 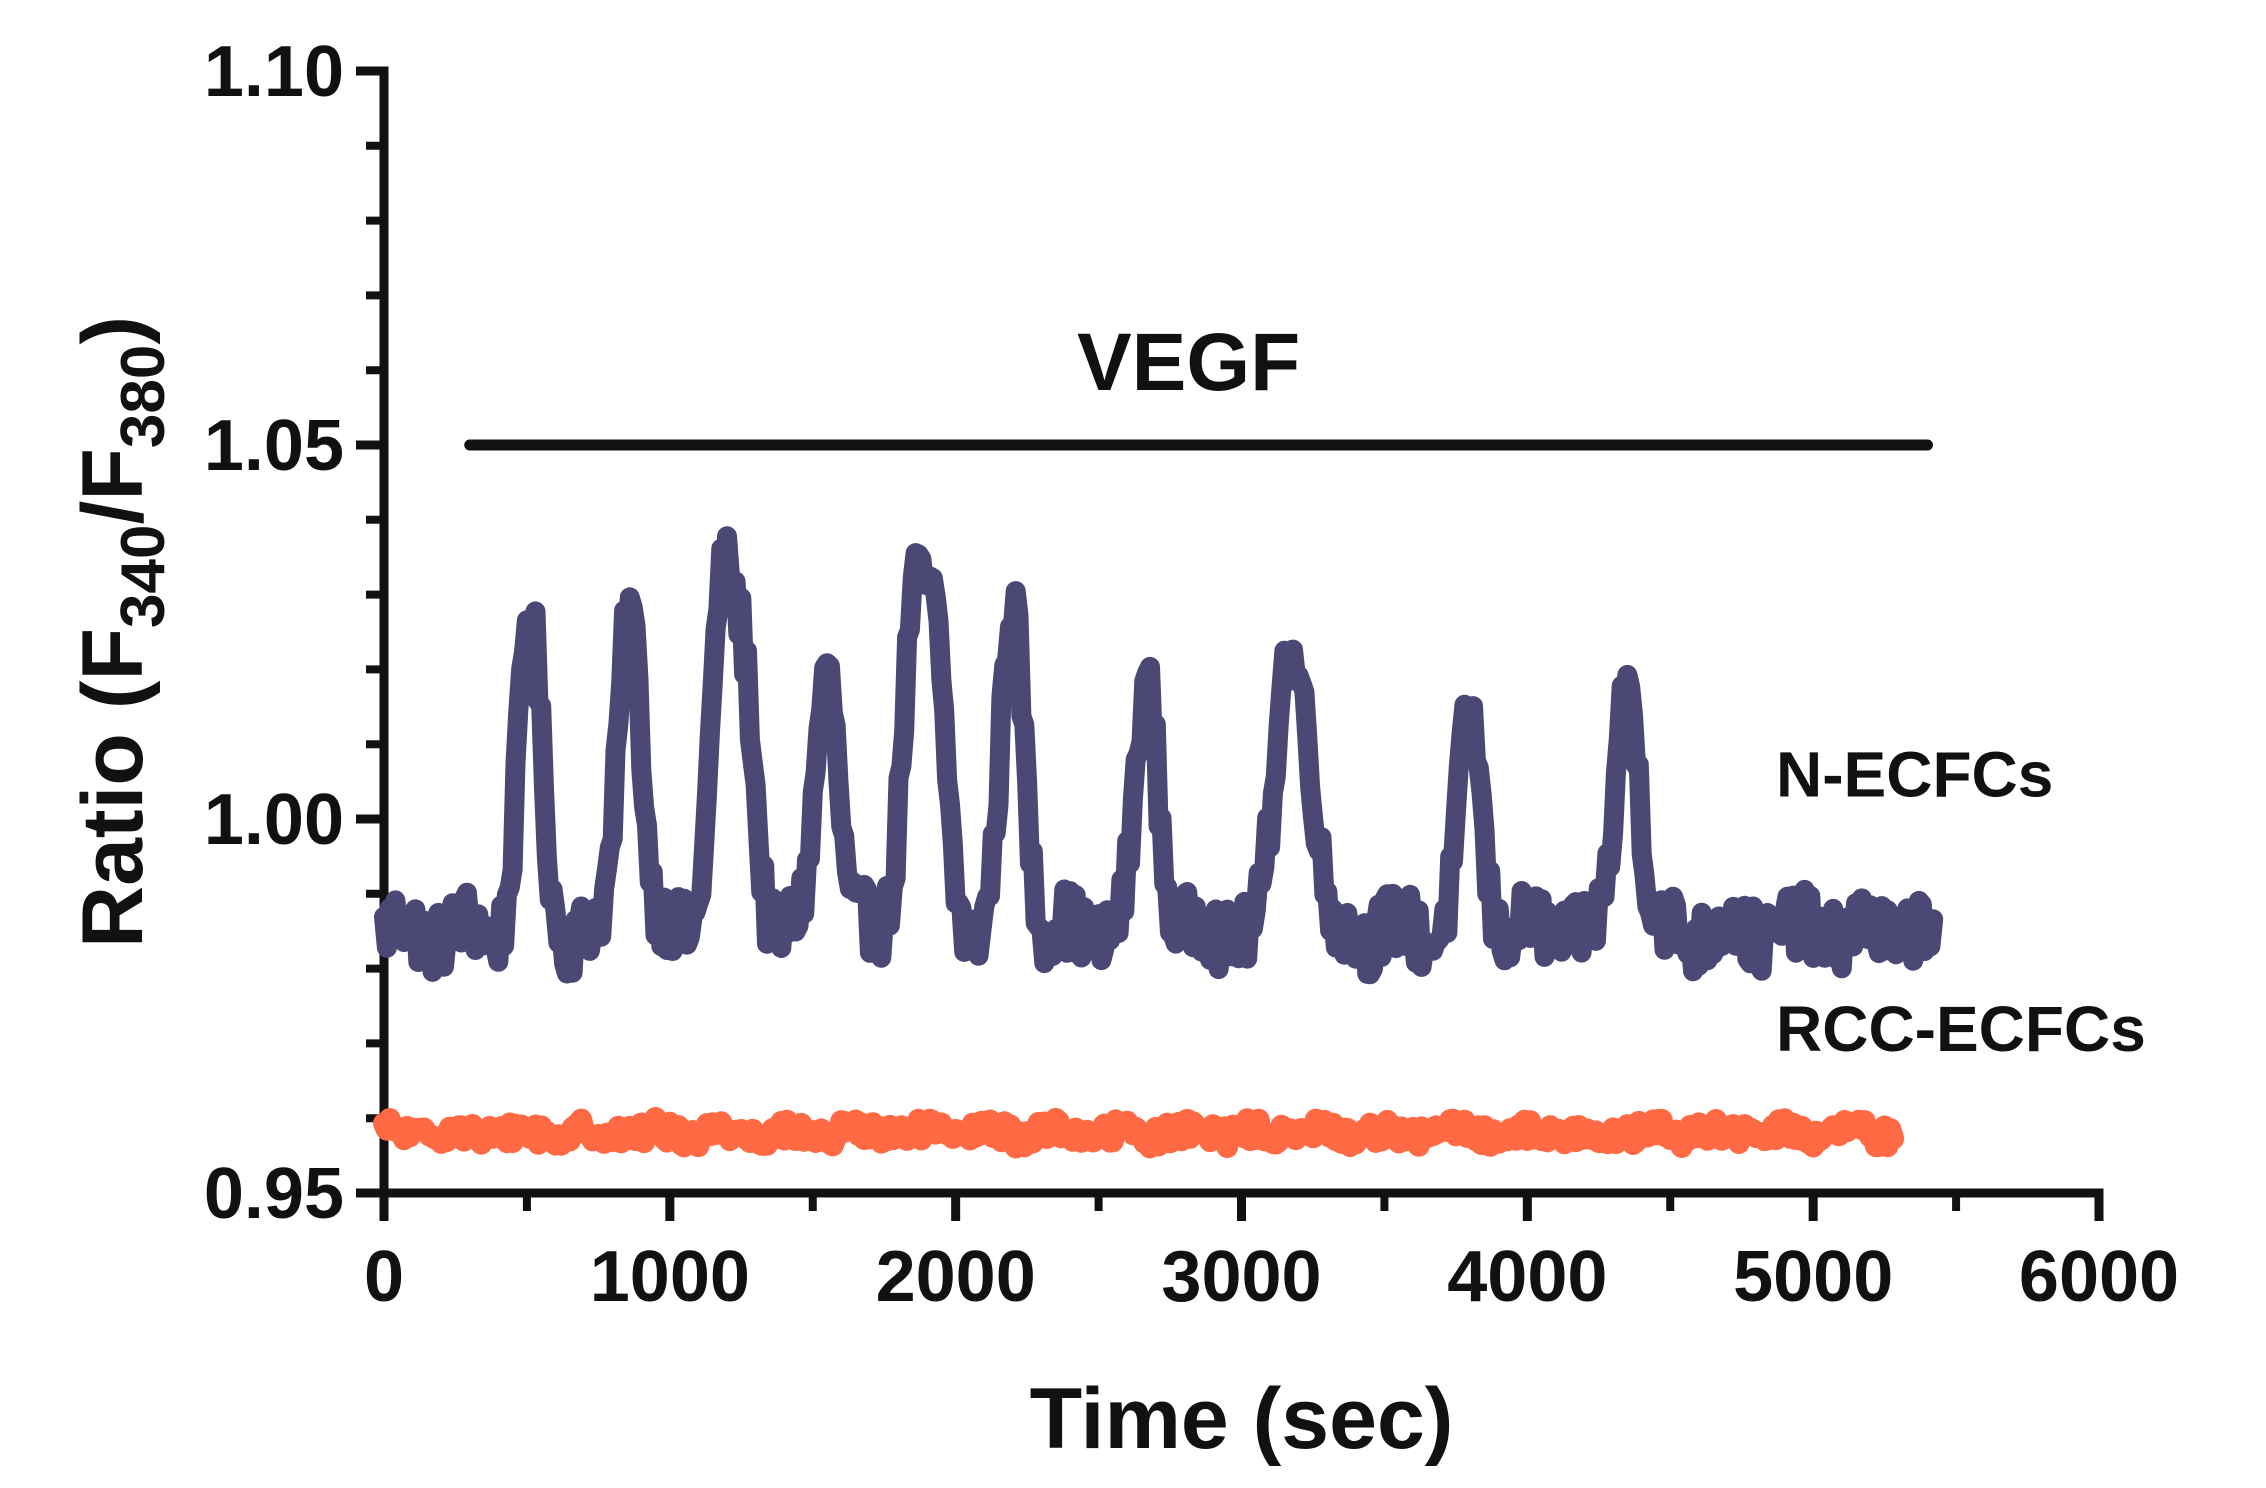 I want to click on vegf-annotation-label: VEGF, so click(x=1188, y=362).